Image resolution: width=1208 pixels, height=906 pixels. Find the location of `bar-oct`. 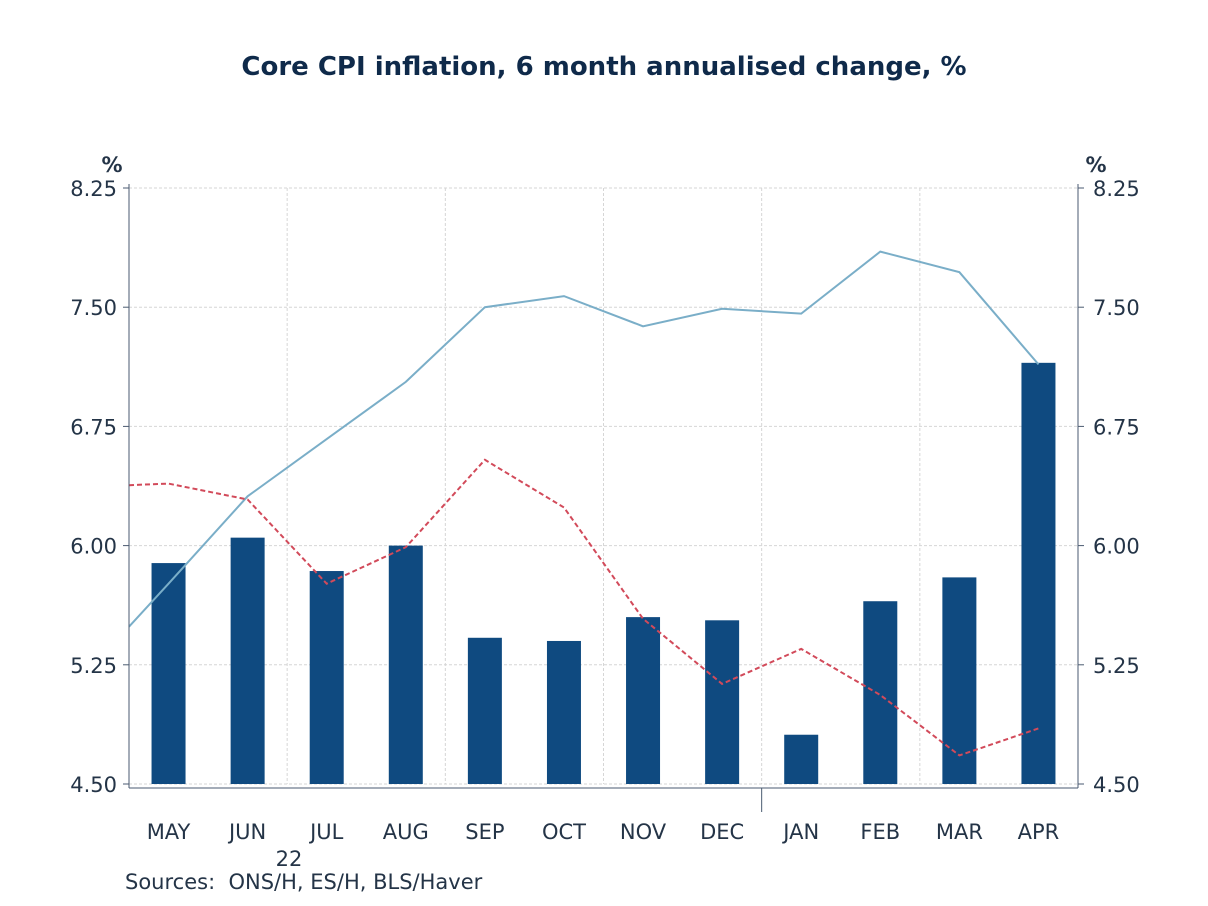

bar-oct is located at coordinates (563, 712).